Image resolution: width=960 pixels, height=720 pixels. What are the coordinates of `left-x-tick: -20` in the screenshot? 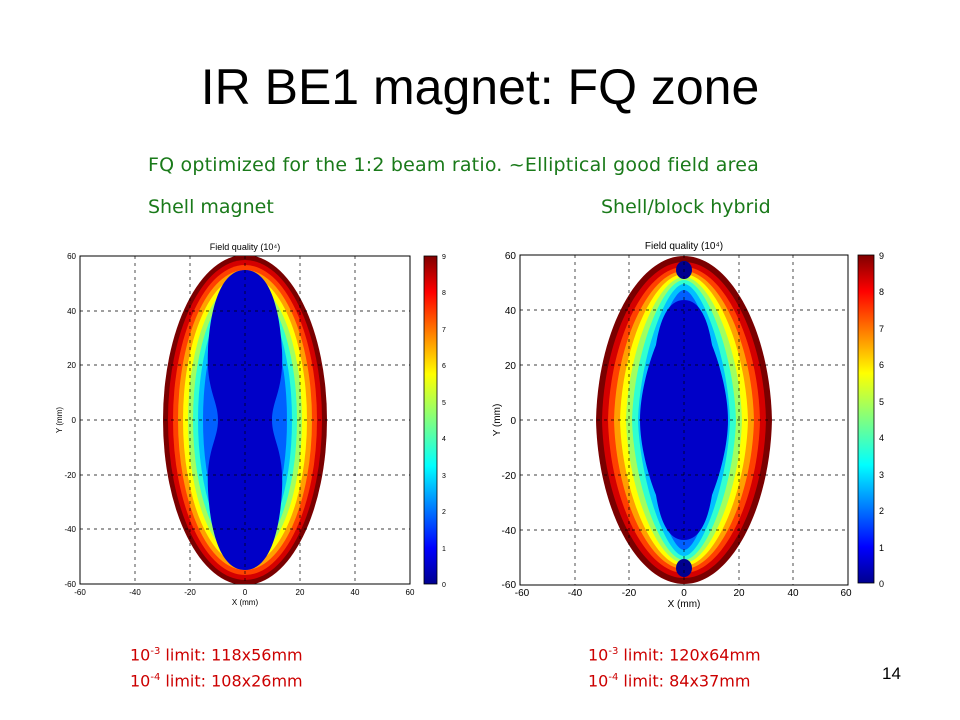 It's located at (190, 592).